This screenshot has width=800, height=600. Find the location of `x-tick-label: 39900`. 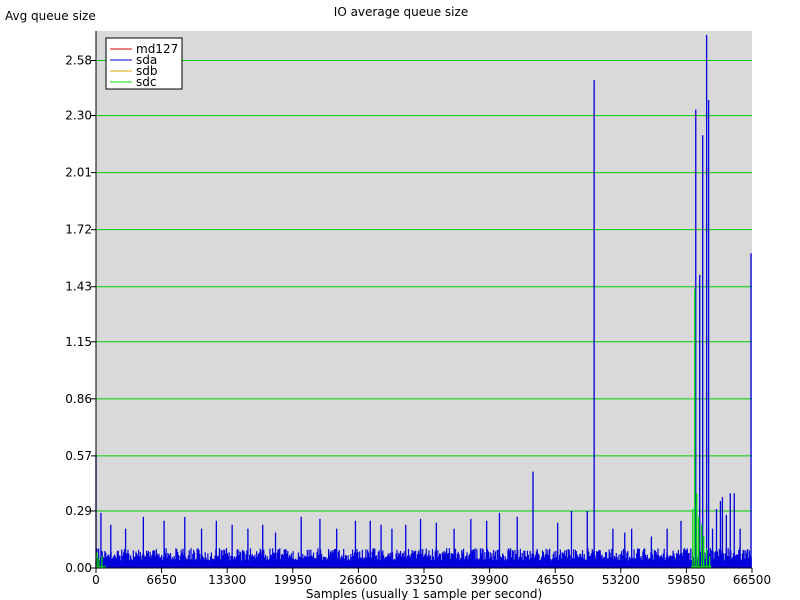

x-tick-label: 39900 is located at coordinates (490, 580).